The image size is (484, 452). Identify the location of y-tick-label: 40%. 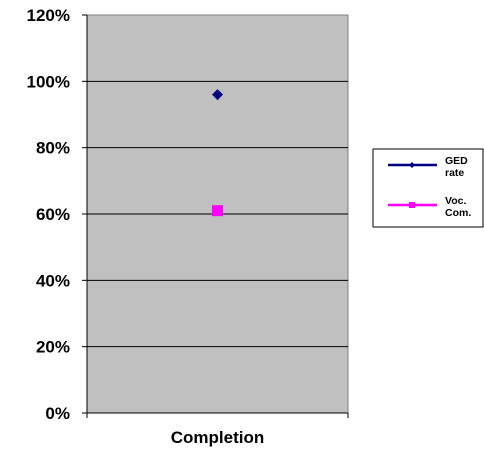
(53, 280).